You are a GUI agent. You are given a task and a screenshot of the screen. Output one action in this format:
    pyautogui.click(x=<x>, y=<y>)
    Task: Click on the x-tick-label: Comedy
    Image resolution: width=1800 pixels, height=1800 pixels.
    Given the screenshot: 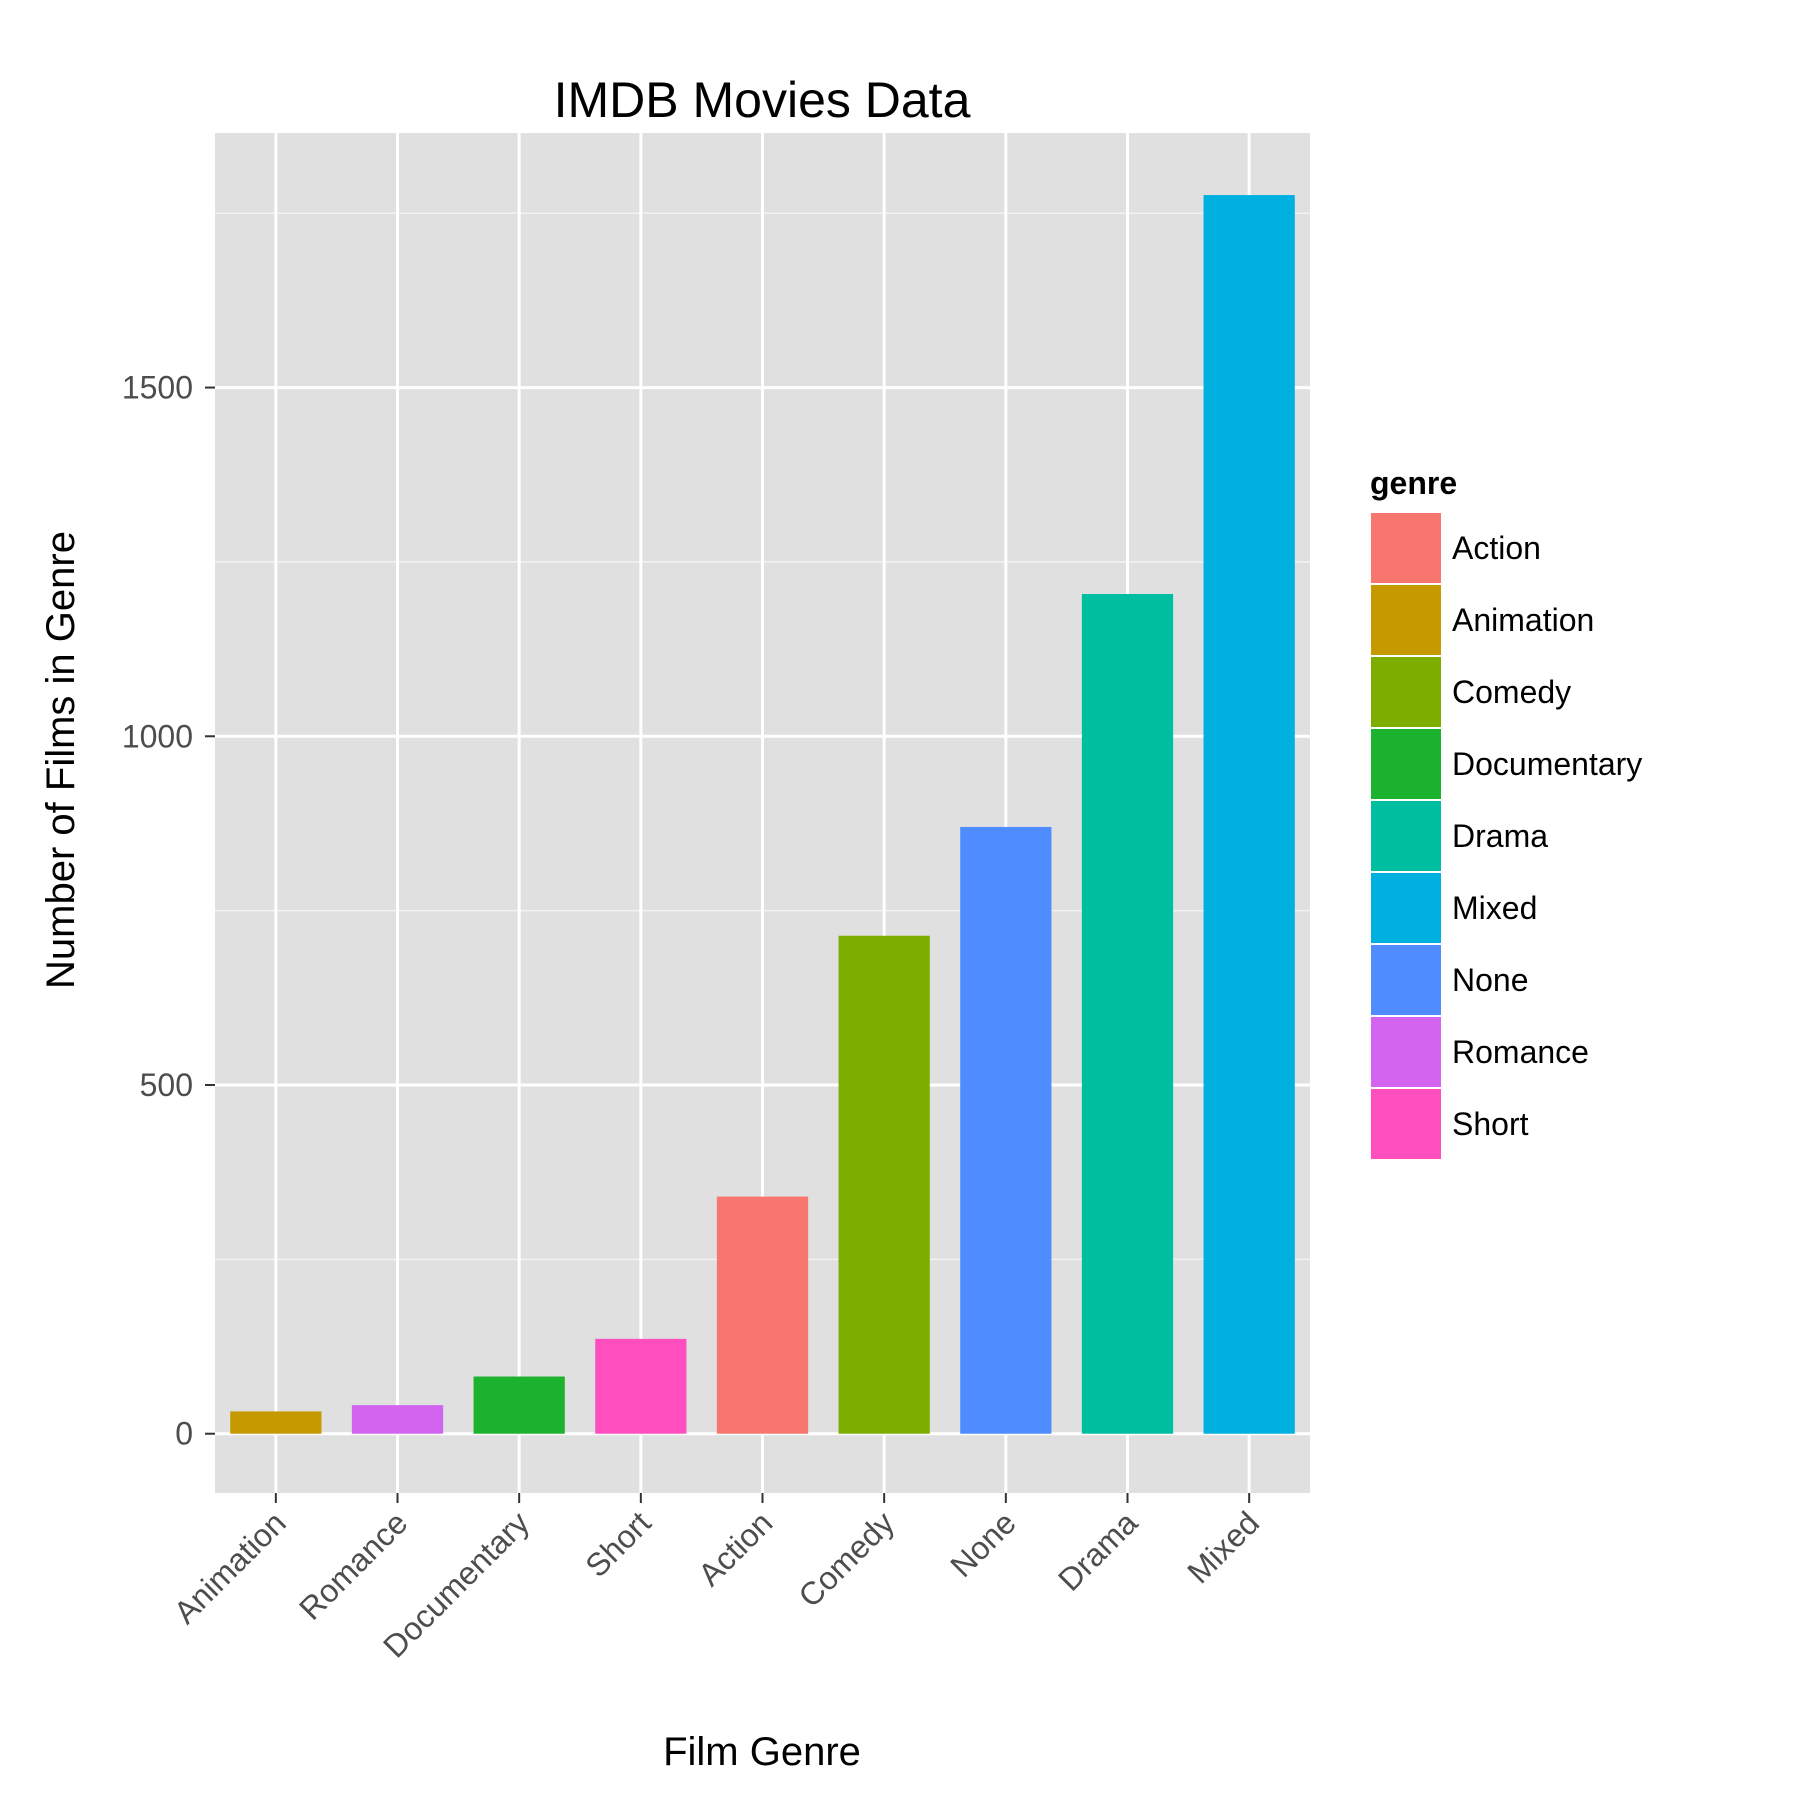 What is the action you would take?
    pyautogui.click(x=846, y=1559)
    